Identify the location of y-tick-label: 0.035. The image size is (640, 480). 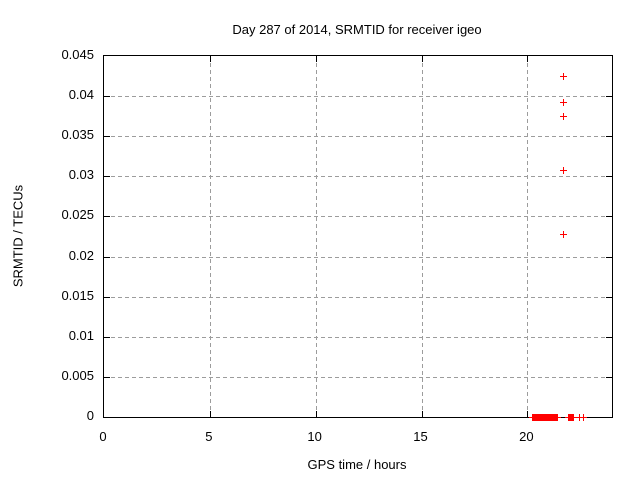
(77, 135).